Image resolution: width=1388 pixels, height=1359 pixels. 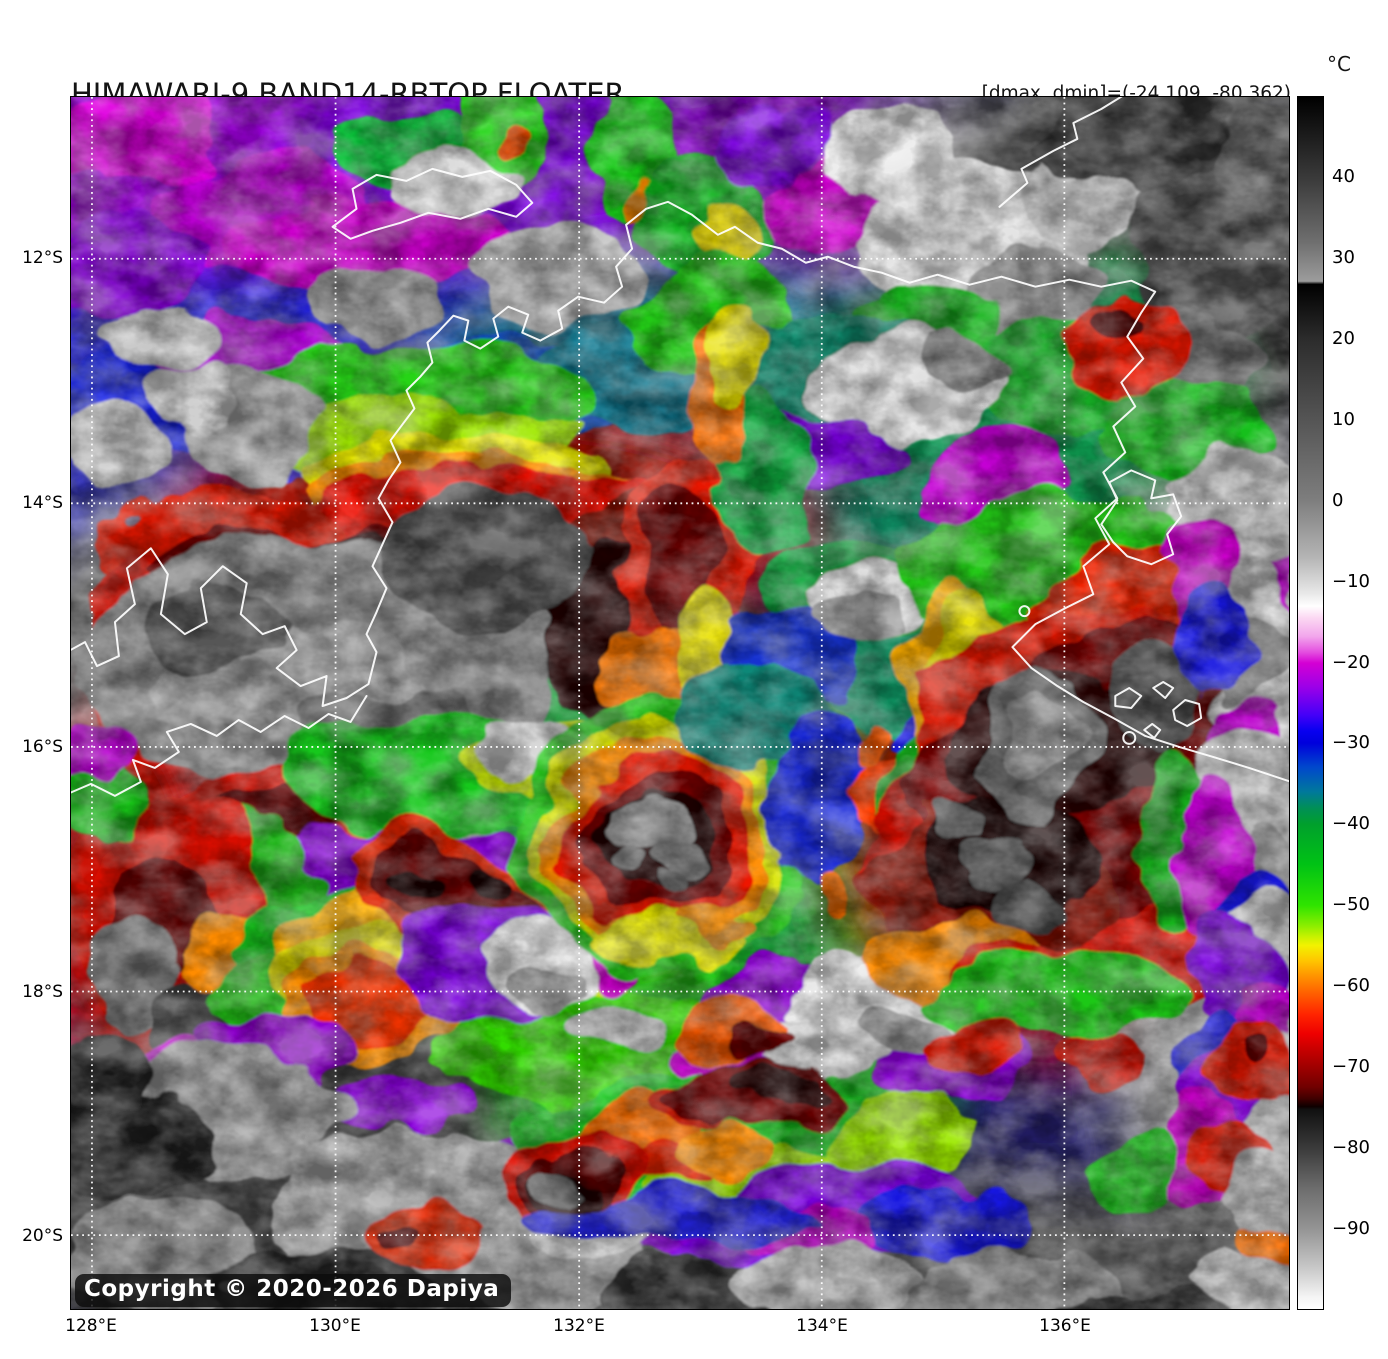 I want to click on colorbar-tick-label: 40, so click(x=1343, y=176).